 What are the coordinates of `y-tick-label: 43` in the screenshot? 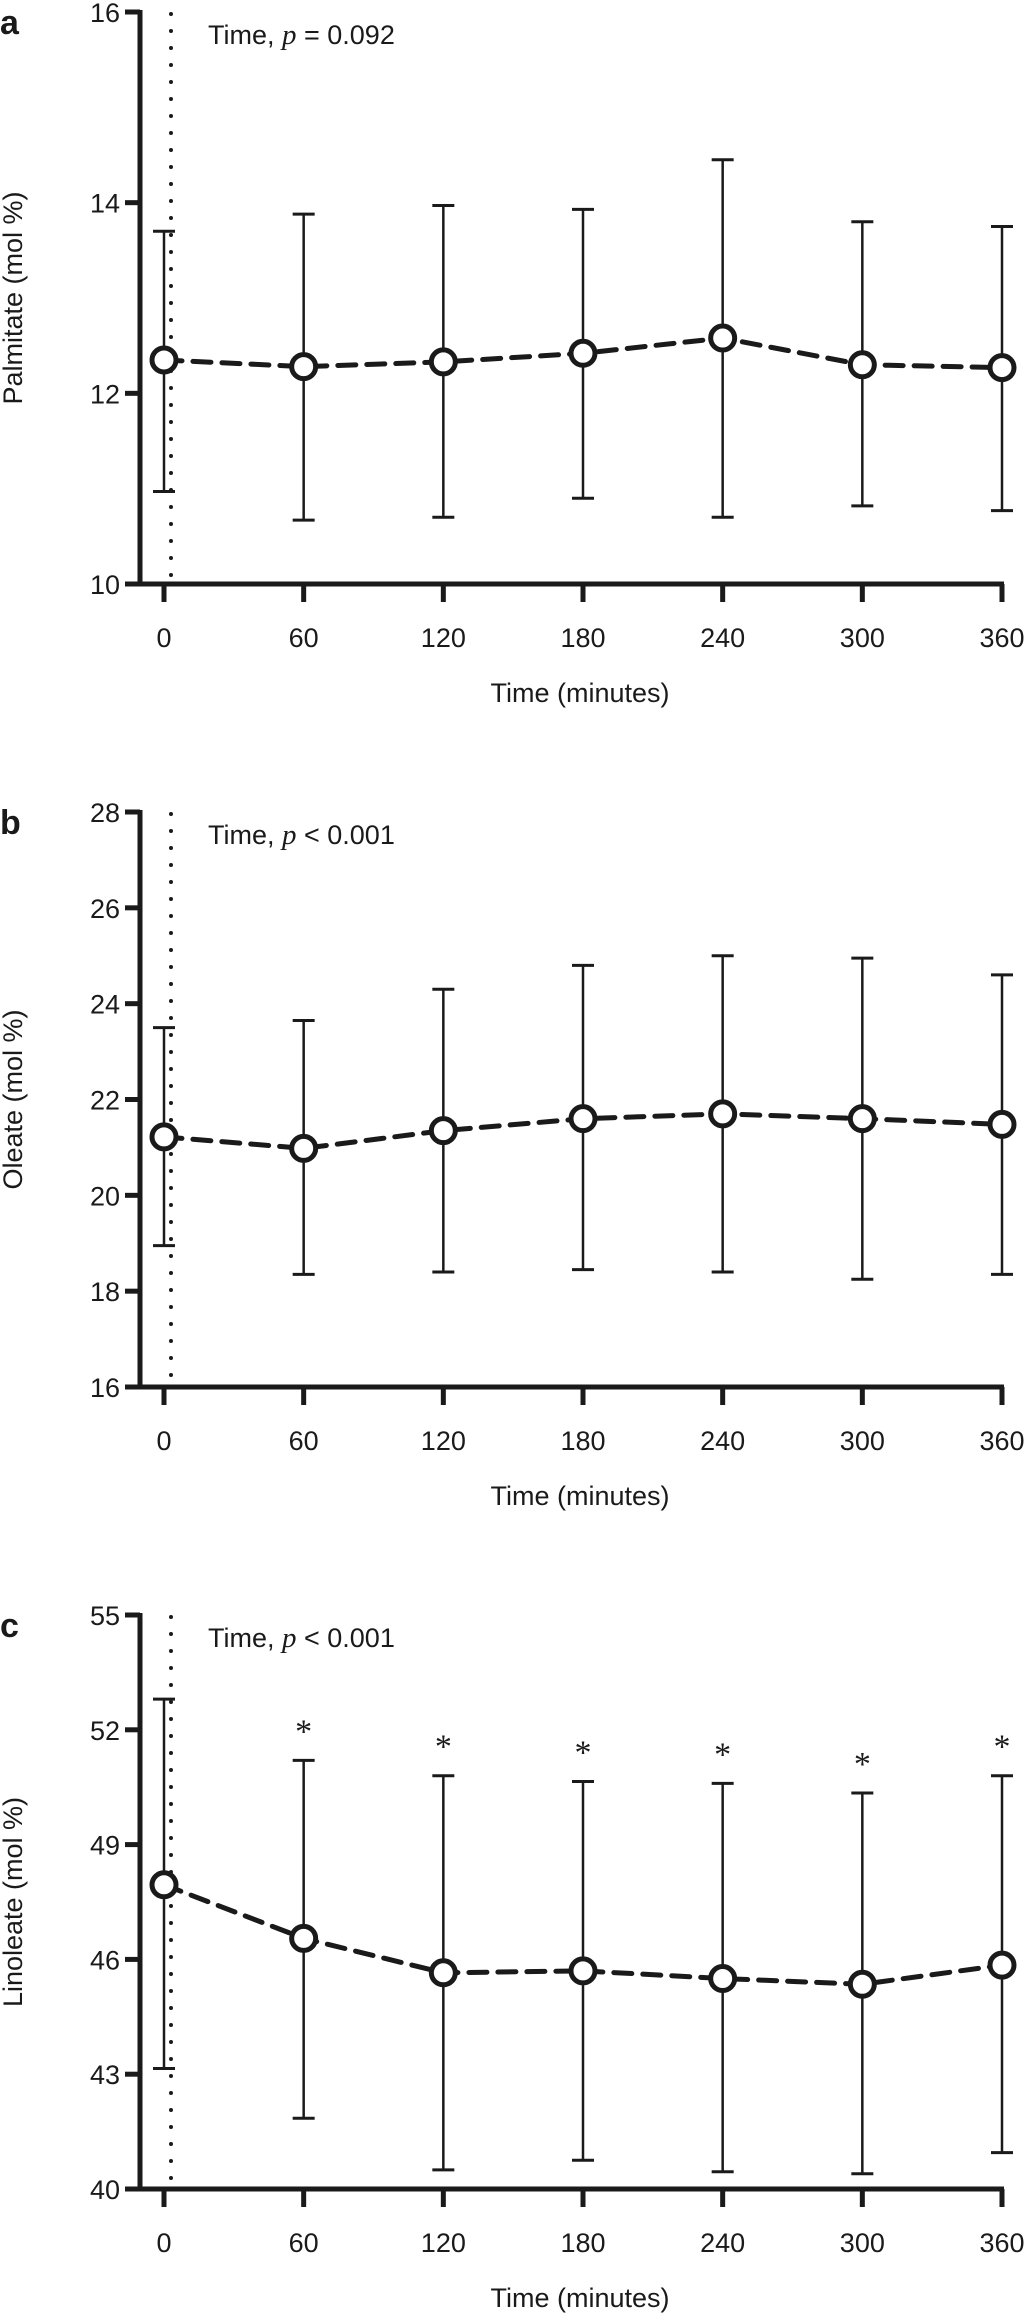 It's located at (105, 2075).